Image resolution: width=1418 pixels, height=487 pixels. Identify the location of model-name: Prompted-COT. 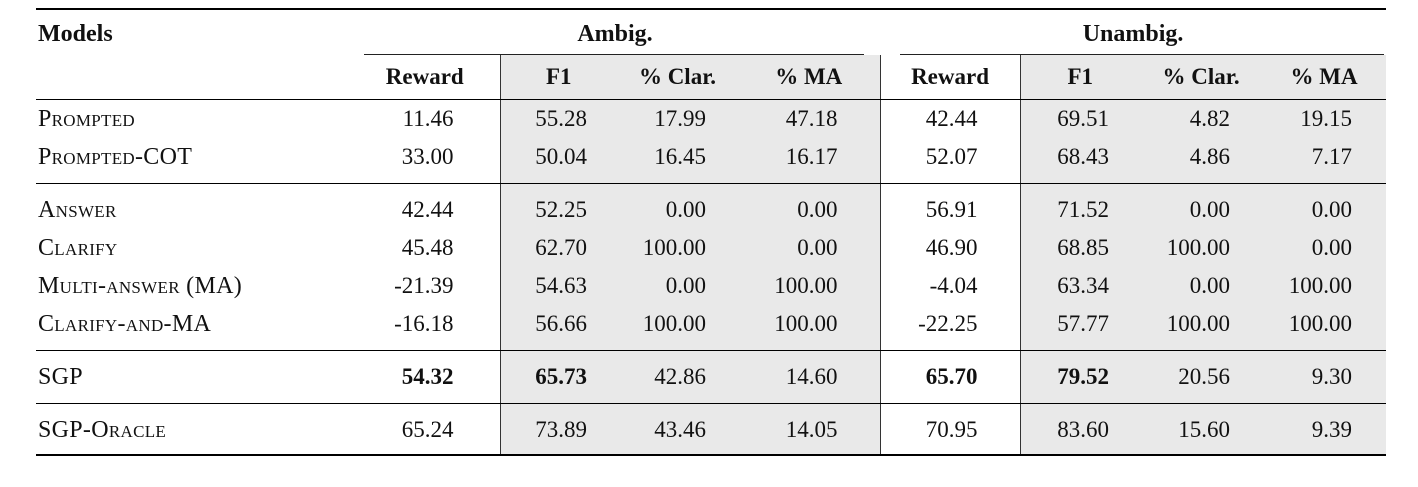
(193, 161).